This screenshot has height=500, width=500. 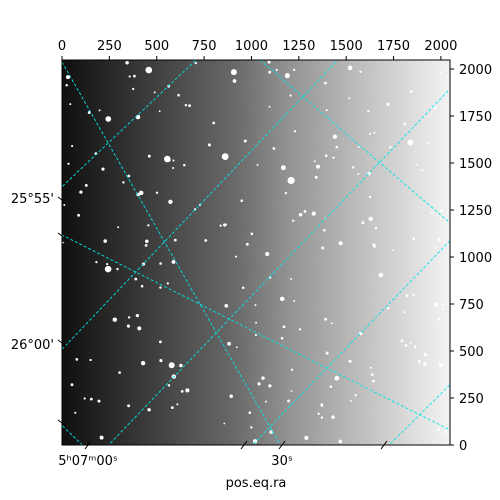 What do you see at coordinates (256, 483) in the screenshot?
I see `x-axis-title: pos.eq.ra` at bounding box center [256, 483].